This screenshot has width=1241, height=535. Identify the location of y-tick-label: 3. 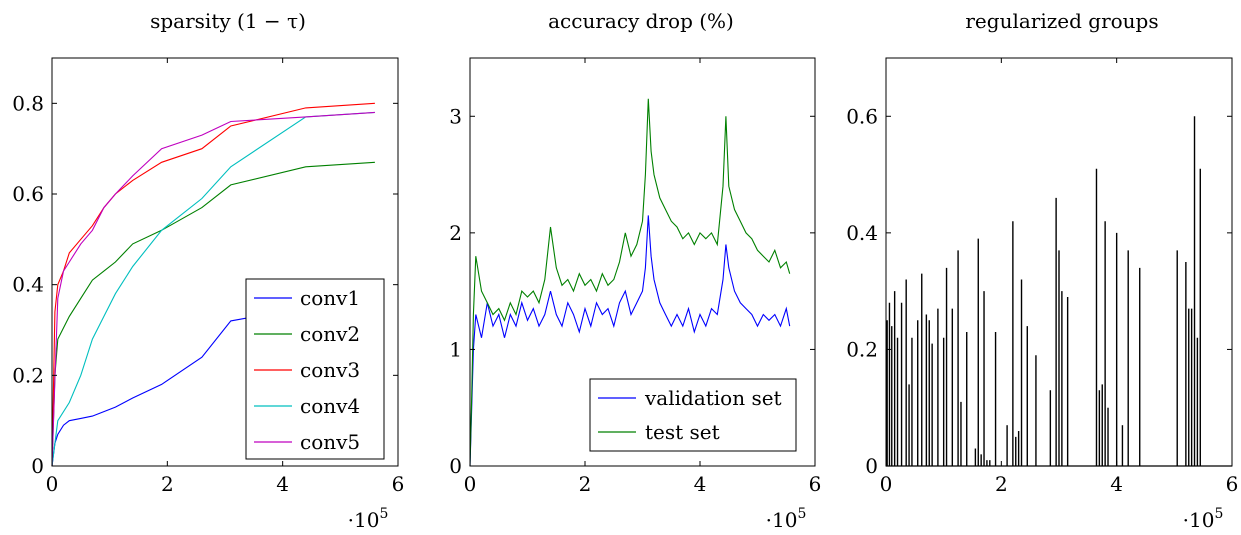
(455, 116).